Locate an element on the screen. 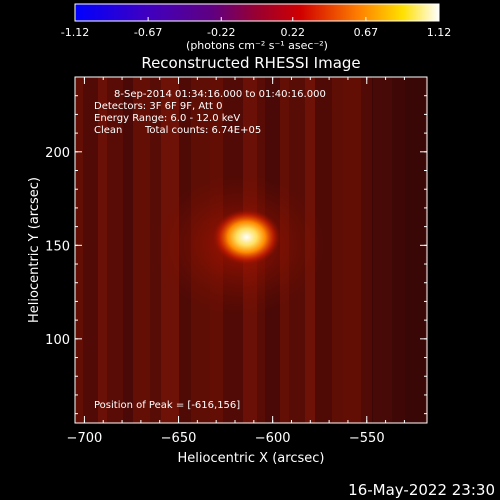 This screenshot has width=500, height=500. colorbar-tick-label: -0.22 is located at coordinates (221, 32).